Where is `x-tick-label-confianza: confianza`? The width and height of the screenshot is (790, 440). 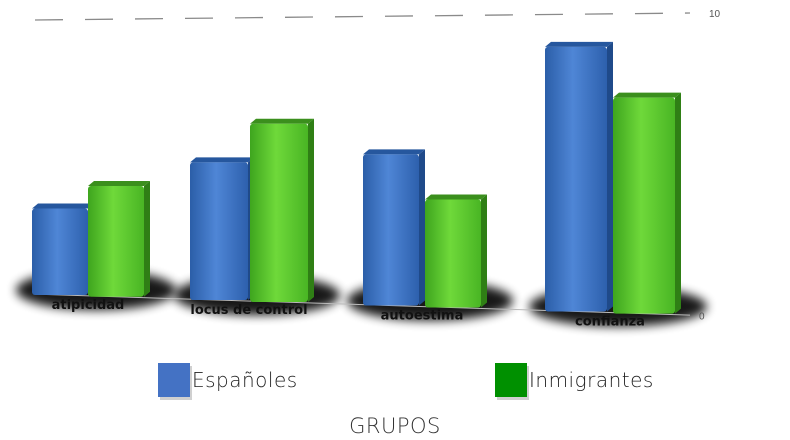 x-tick-label-confianza: confianza is located at coordinates (610, 322).